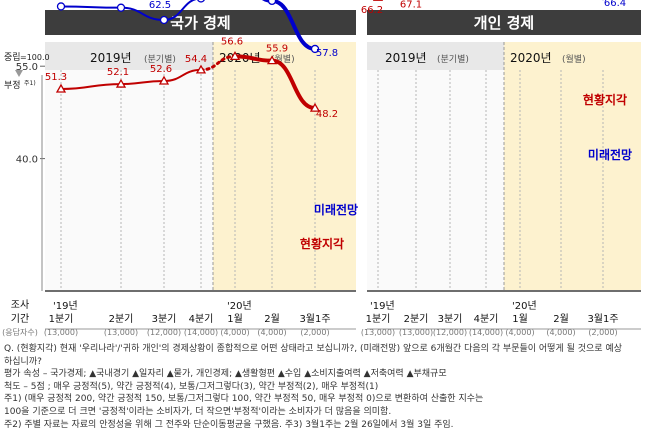 The width and height of the screenshot is (650, 439). Describe the element at coordinates (23, 361) in the screenshot. I see `note-line: 하십니까?` at that location.